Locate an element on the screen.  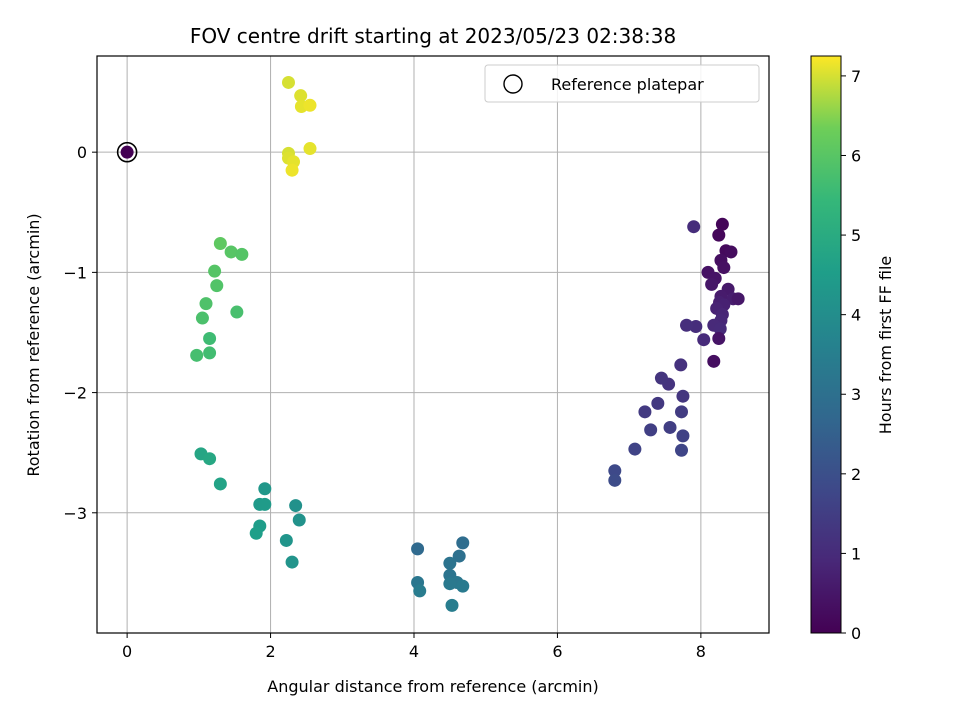
x-tick-label: 8 is located at coordinates (701, 651).